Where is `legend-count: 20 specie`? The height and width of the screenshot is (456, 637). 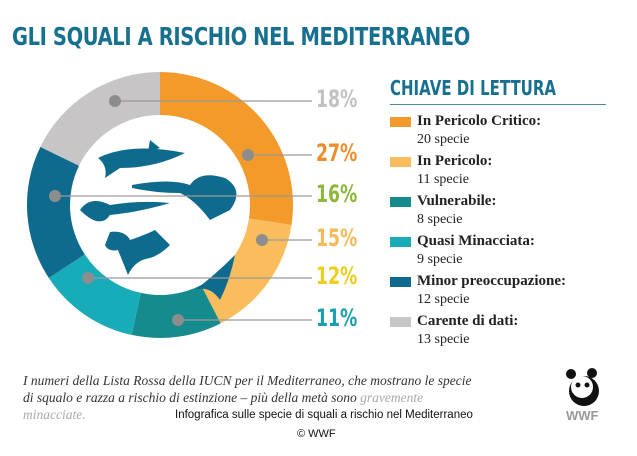
legend-count: 20 specie is located at coordinates (443, 139).